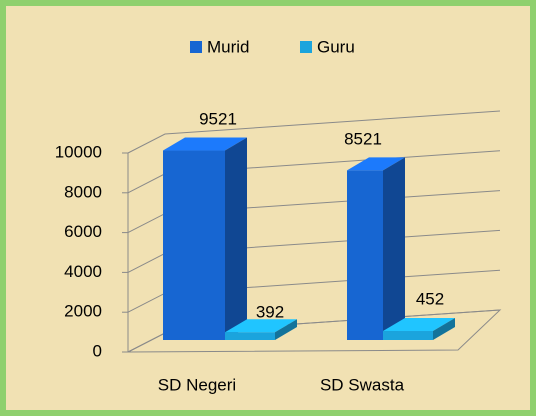  Describe the element at coordinates (362, 384) in the screenshot. I see `x-tick-label: SD Swasta` at that location.